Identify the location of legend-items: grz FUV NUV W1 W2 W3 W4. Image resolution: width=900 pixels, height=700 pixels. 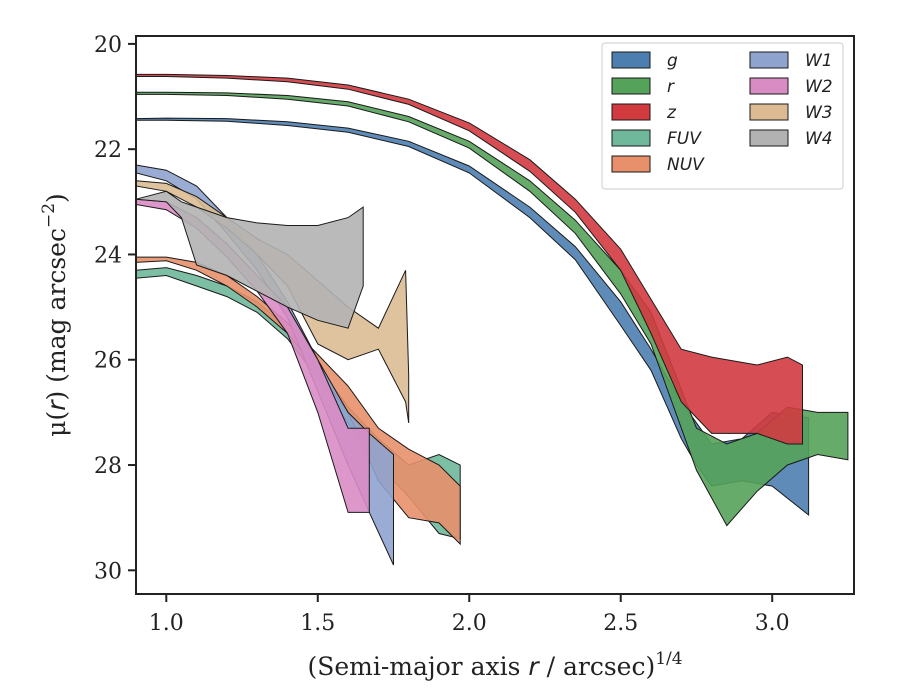
(722, 113).